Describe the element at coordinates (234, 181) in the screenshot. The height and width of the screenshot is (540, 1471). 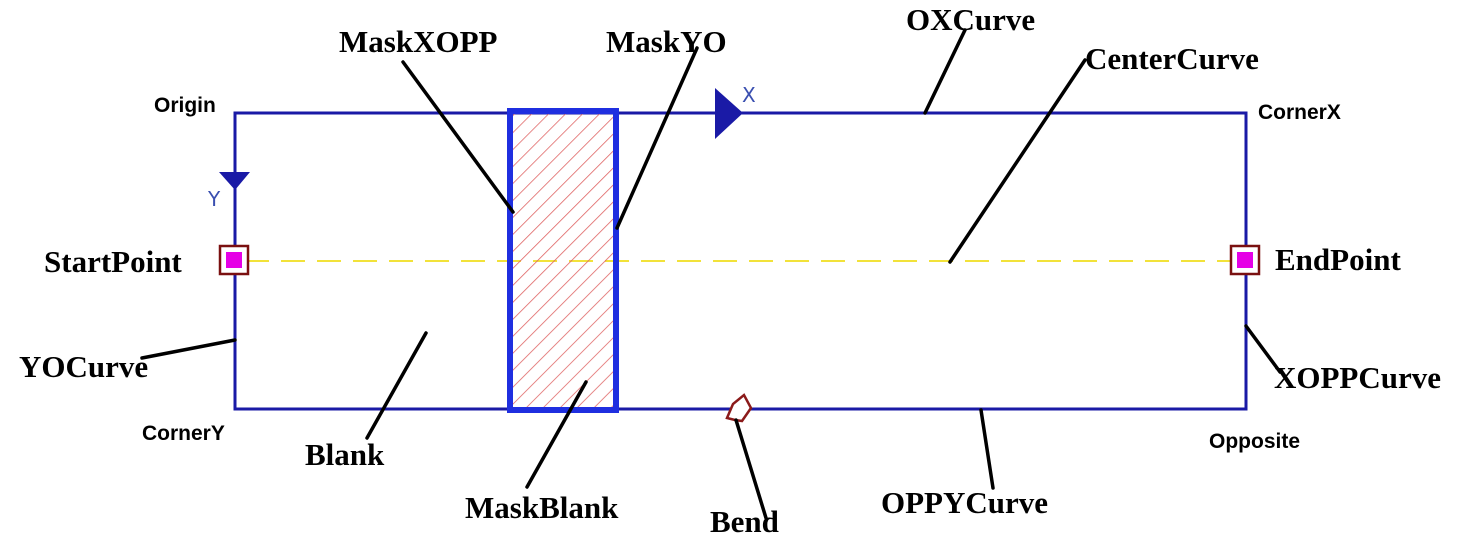
I see `y-axis-arrow-icon` at that location.